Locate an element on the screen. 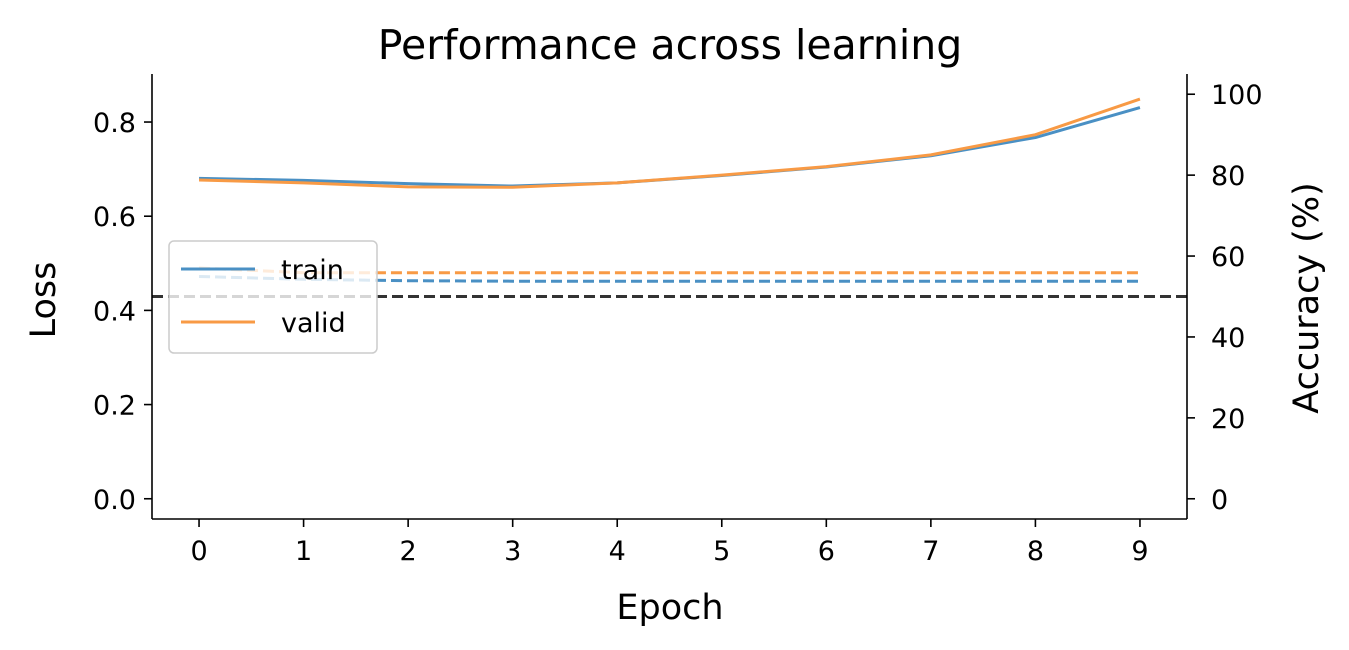 The image size is (1349, 650). x-tick-label-9: 9 is located at coordinates (1139, 551).